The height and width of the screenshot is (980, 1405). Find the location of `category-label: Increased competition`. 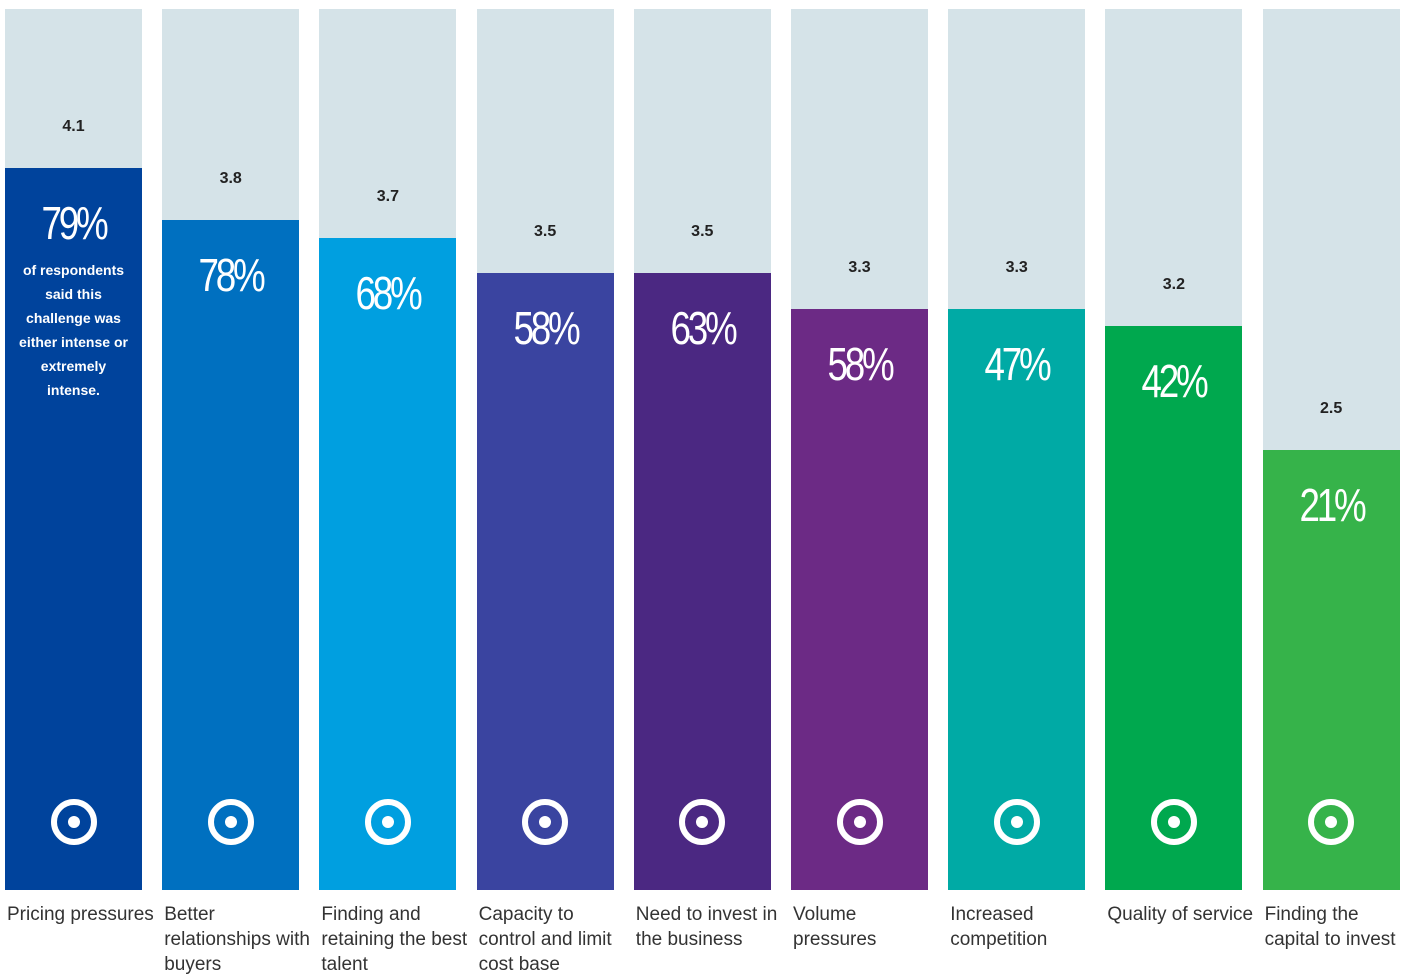

category-label: Increased competition is located at coordinates (999, 927).